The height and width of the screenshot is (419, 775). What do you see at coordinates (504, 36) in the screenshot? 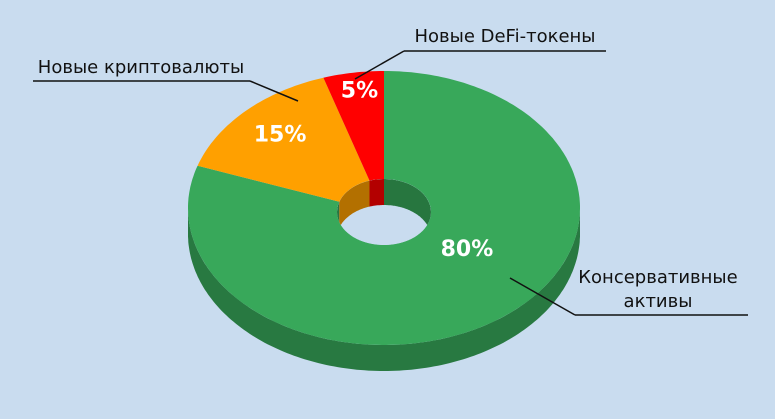
I see `category-label: Новые DeFi-токены` at bounding box center [504, 36].